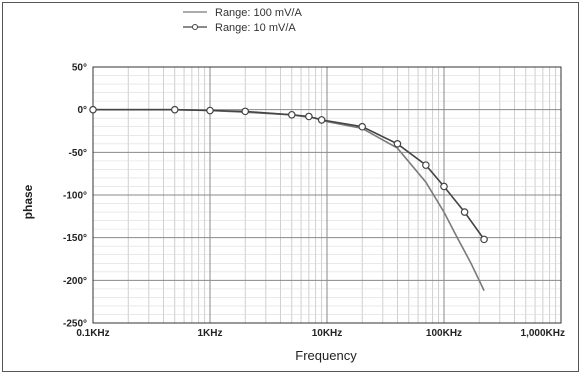  I want to click on y-axis-label: phase, so click(28, 201).